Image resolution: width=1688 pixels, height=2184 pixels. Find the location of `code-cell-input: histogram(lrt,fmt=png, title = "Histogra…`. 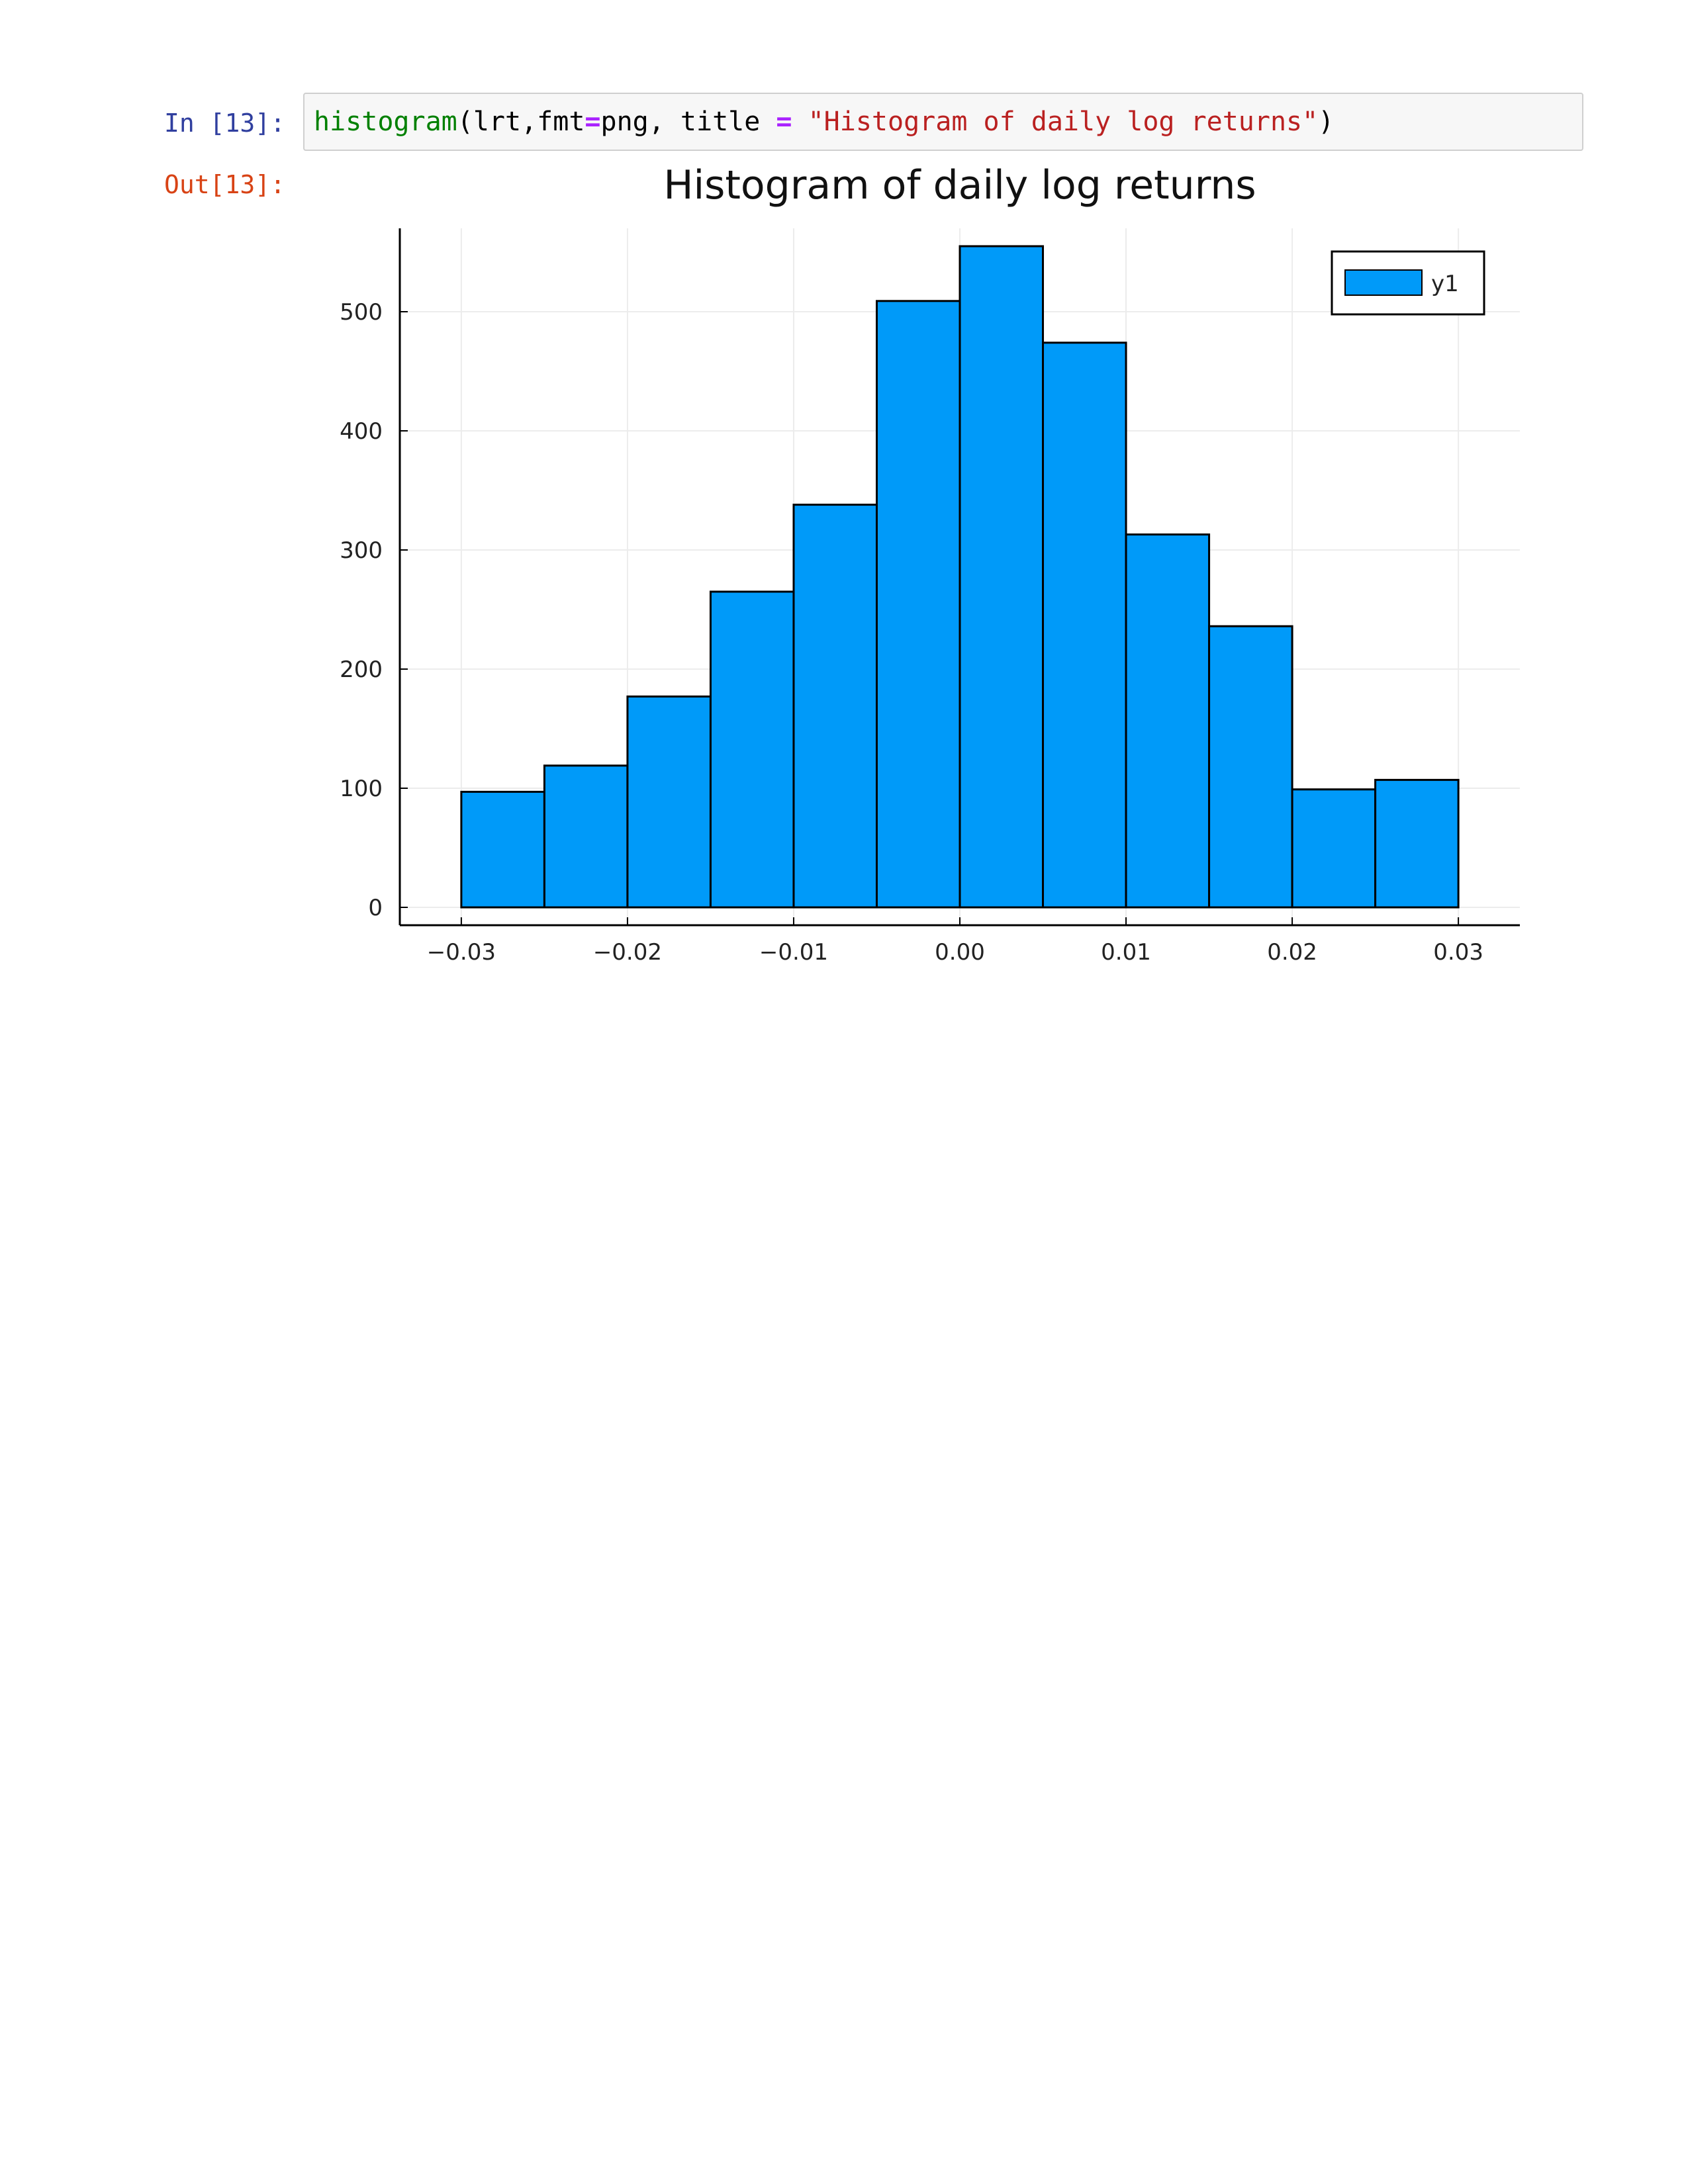

code-cell-input: histogram(lrt,fmt=png, title = "Histogra… is located at coordinates (943, 122).